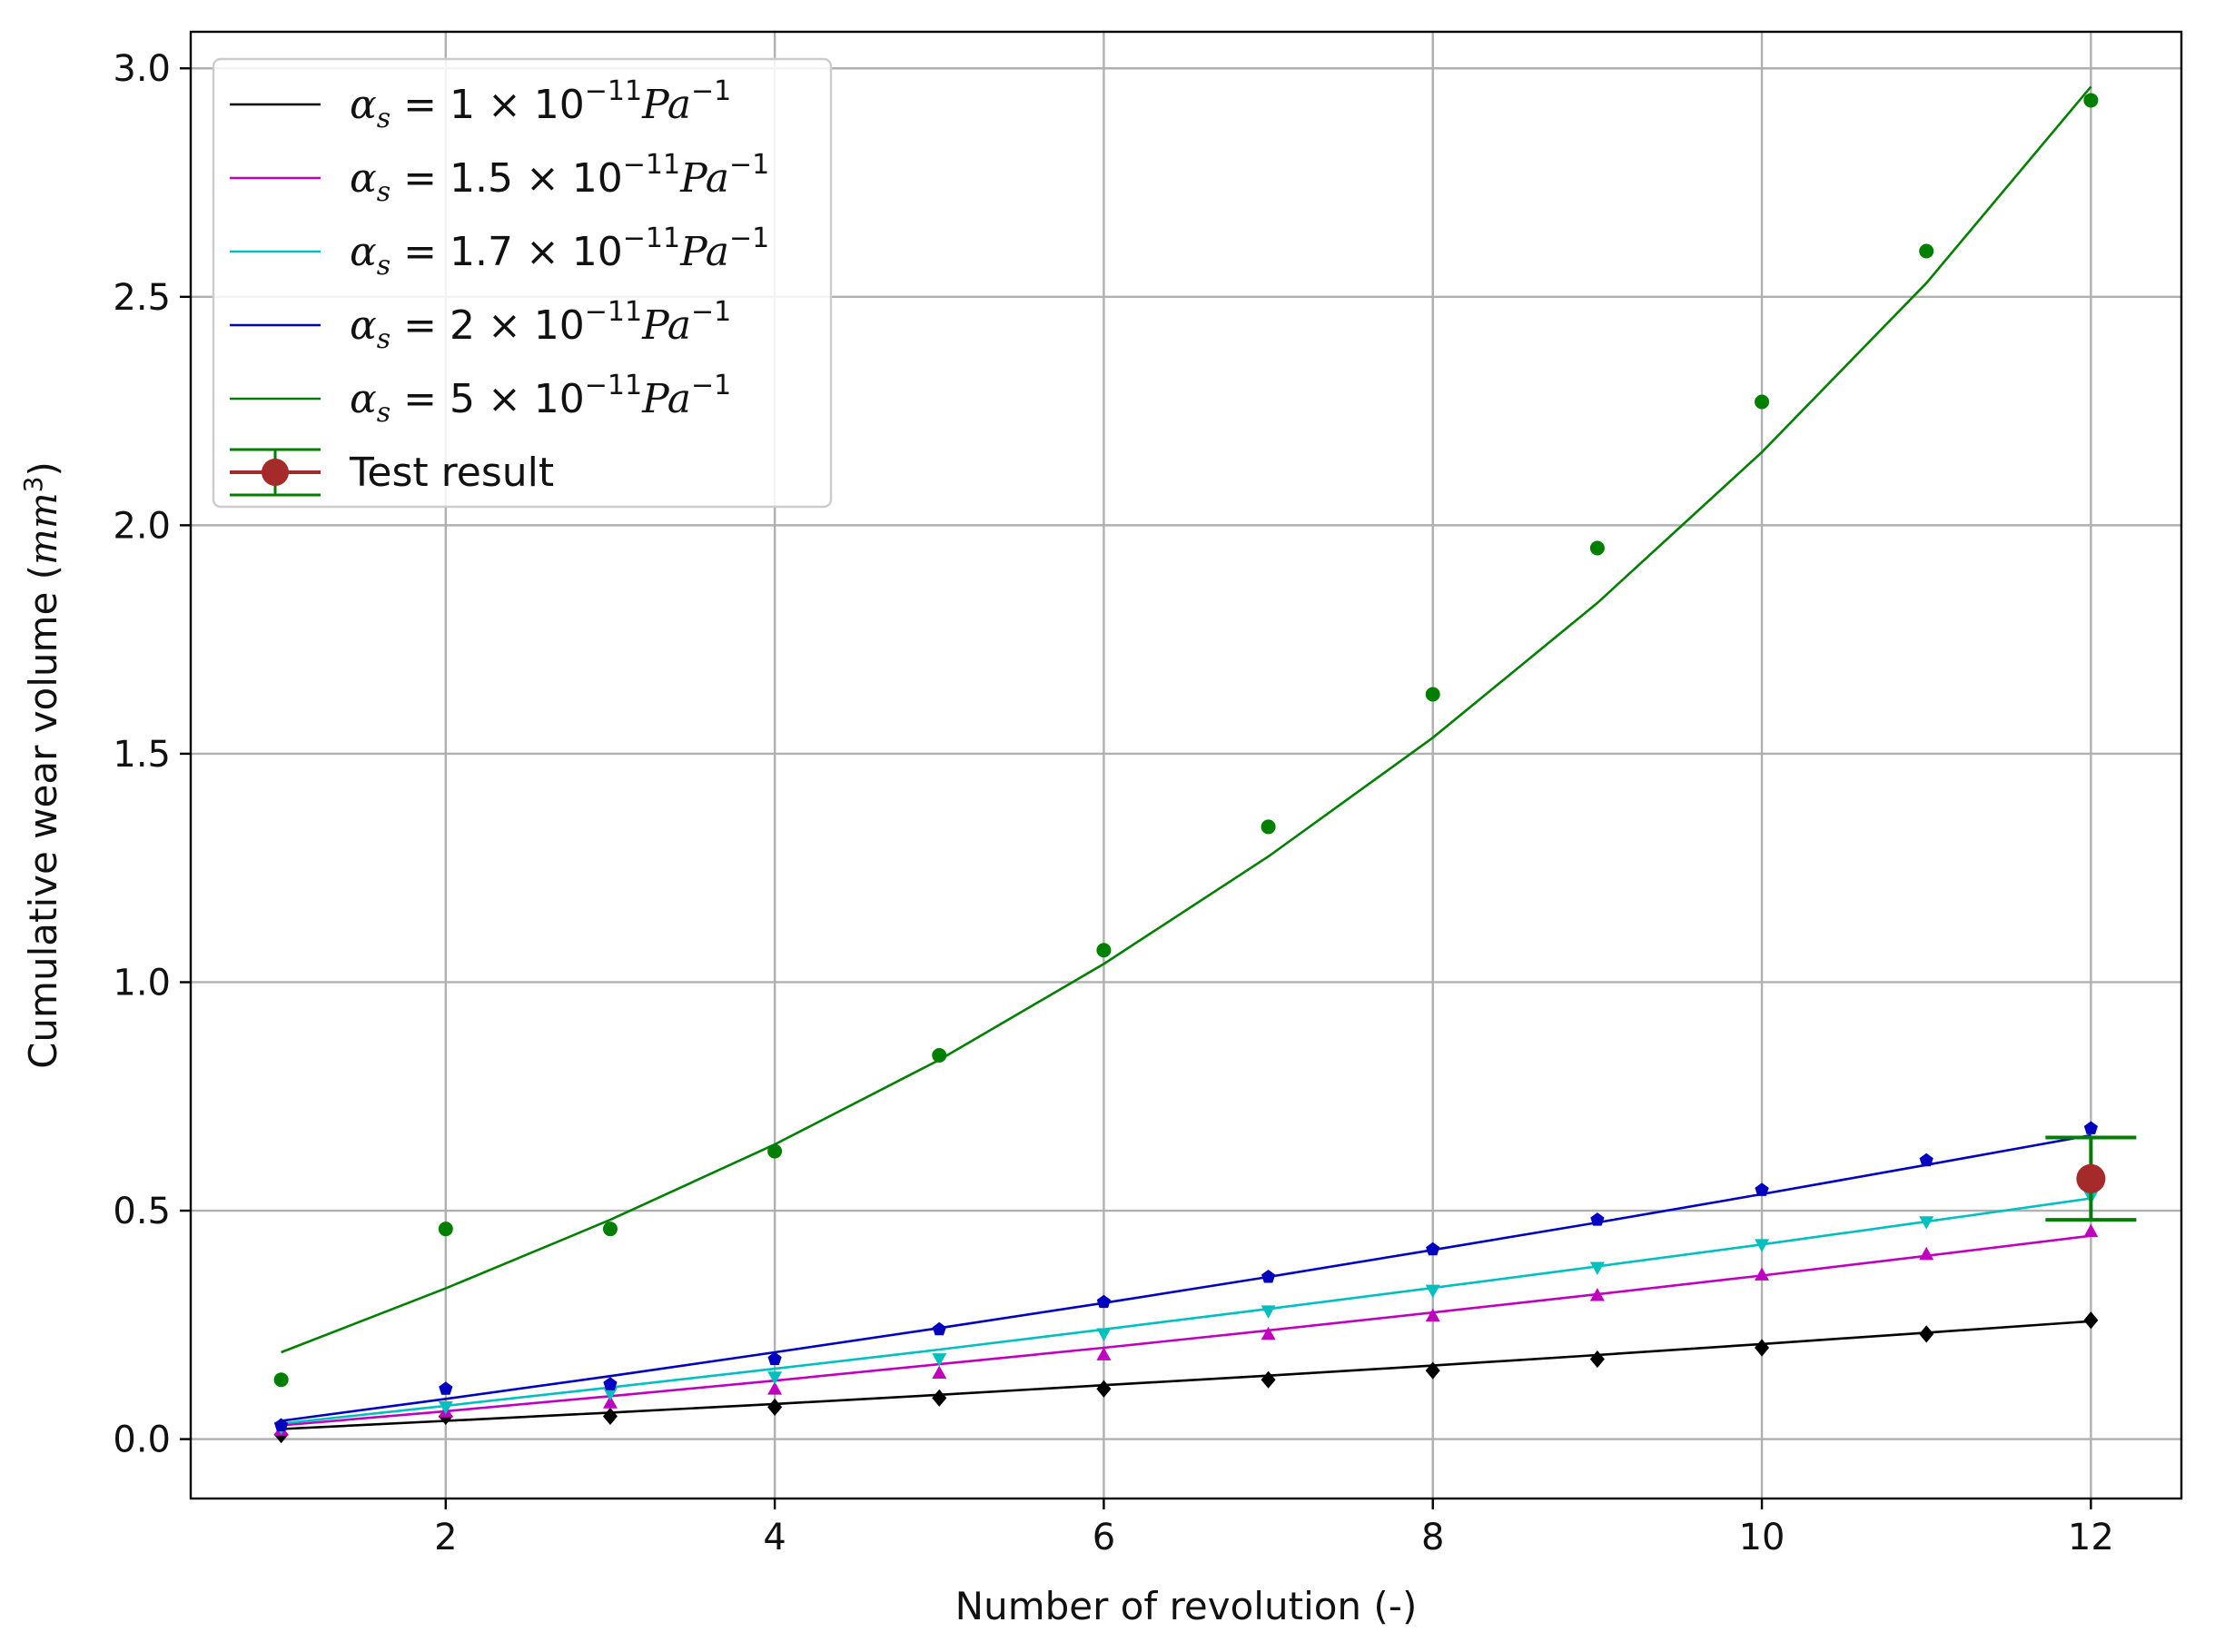 The width and height of the screenshot is (2215, 1652). I want to click on y-axis-label-close: ), so click(43, 468).